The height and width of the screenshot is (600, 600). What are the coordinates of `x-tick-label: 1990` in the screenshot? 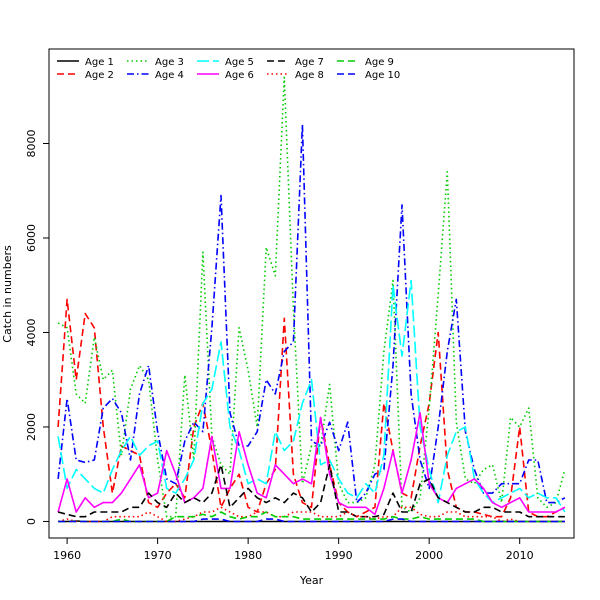 It's located at (339, 555).